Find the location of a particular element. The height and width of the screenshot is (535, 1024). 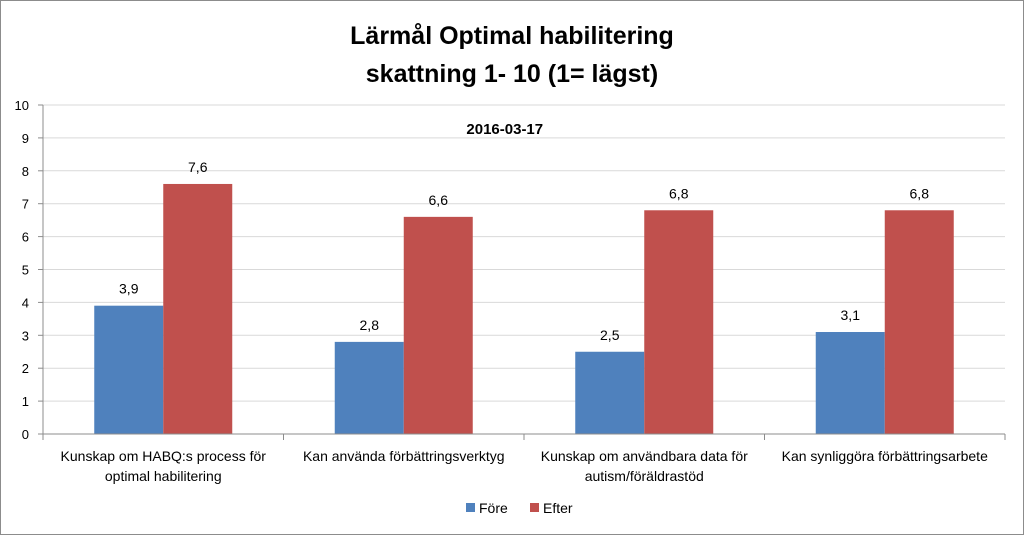

x-category-label: Kan använda förbättringsverktyg is located at coordinates (404, 456).